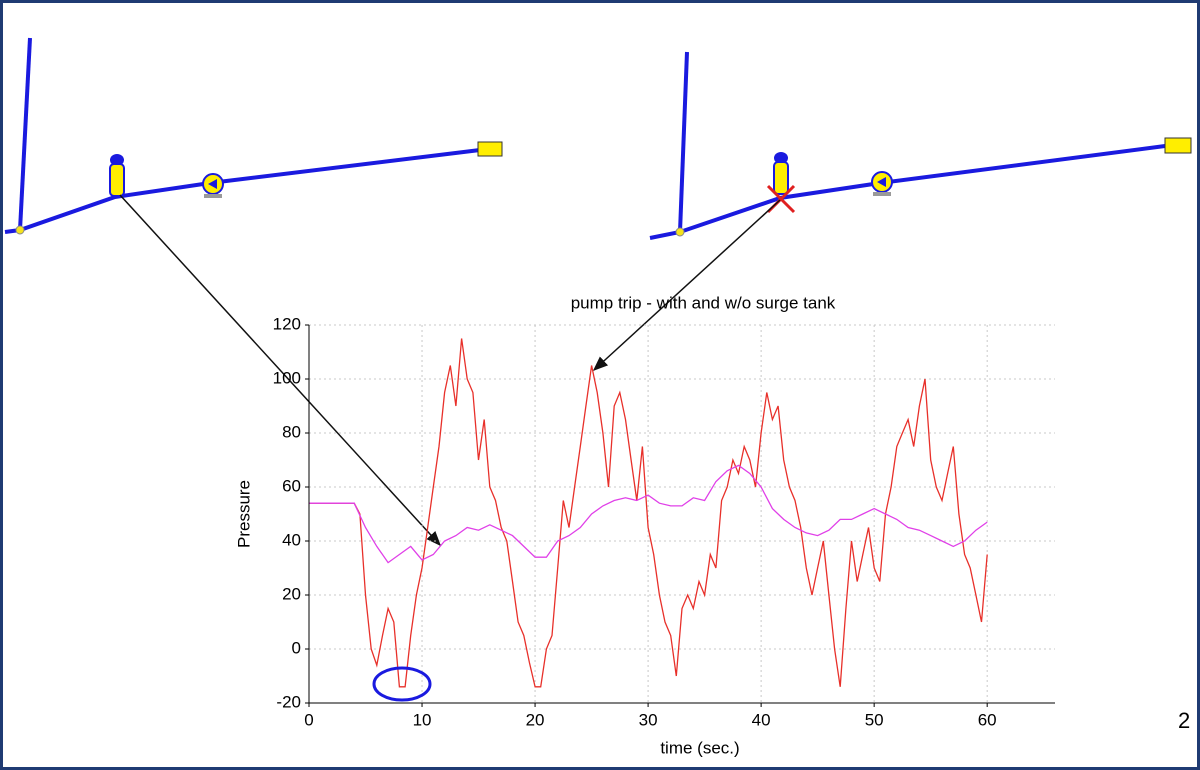 The image size is (1200, 770). Describe the element at coordinates (422, 719) in the screenshot. I see `x-tick-label: 10` at that location.